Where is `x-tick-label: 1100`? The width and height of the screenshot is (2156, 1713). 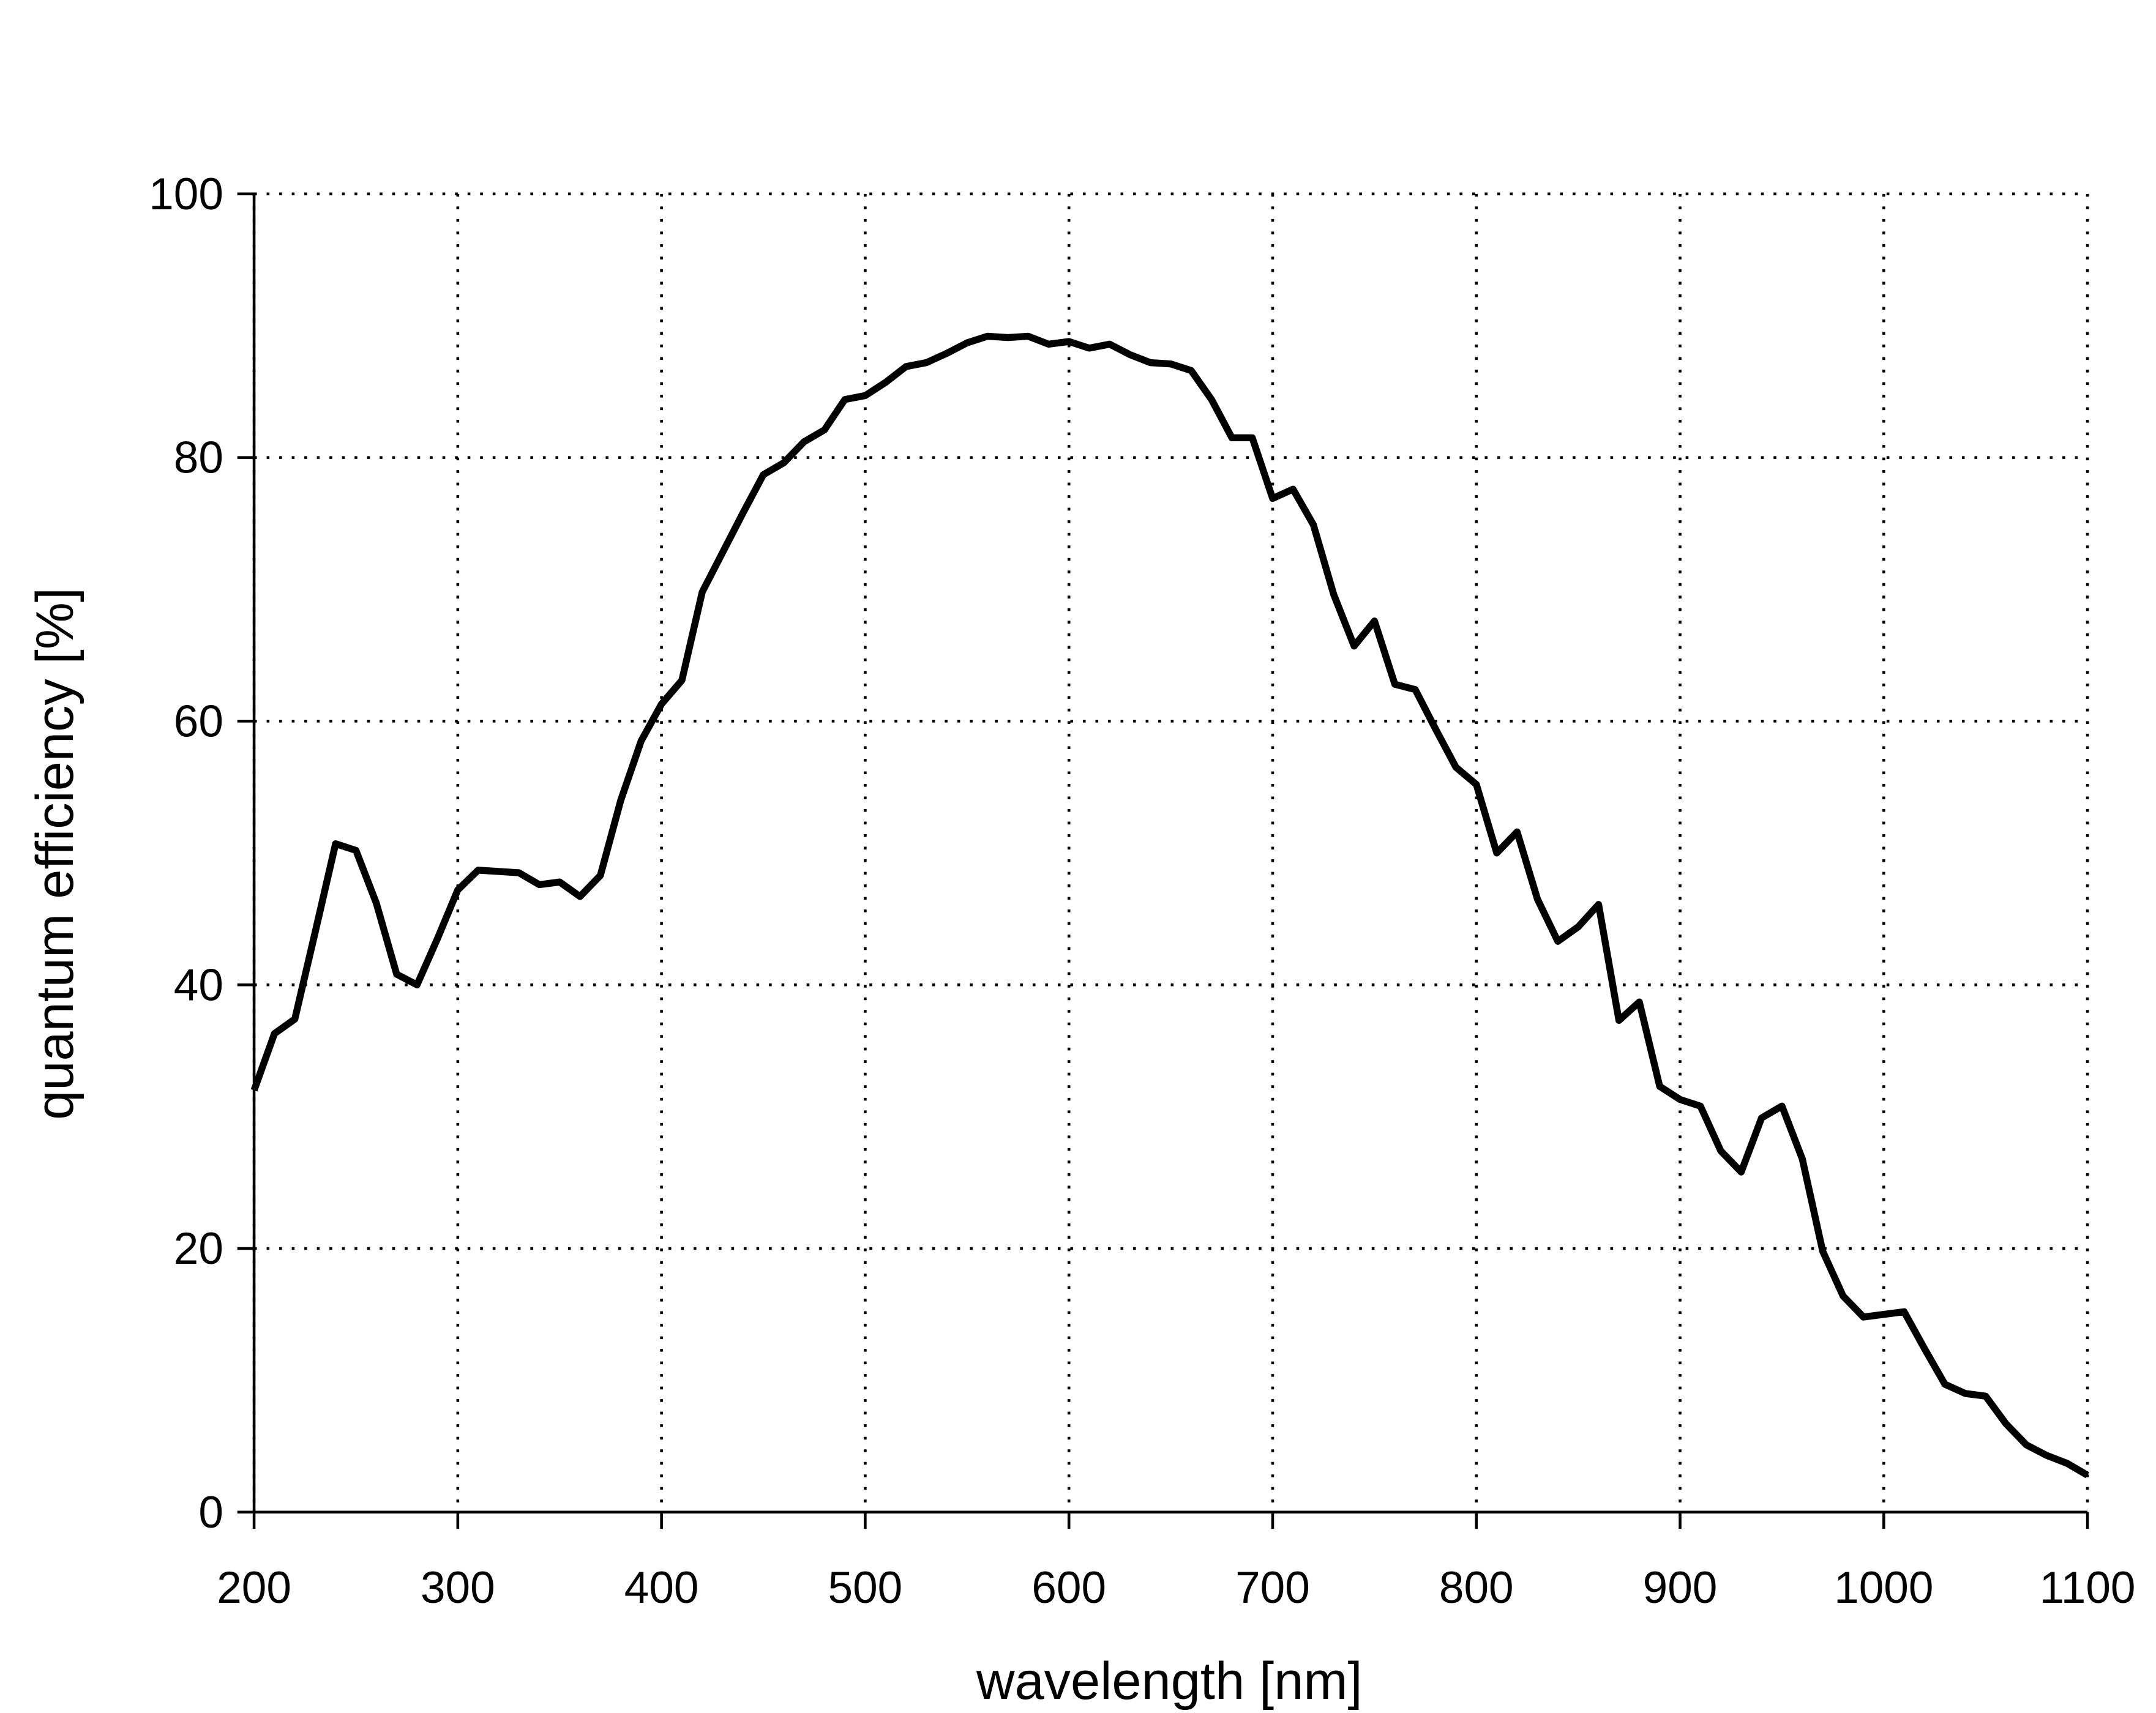
x-tick-label: 1100 is located at coordinates (2088, 1588).